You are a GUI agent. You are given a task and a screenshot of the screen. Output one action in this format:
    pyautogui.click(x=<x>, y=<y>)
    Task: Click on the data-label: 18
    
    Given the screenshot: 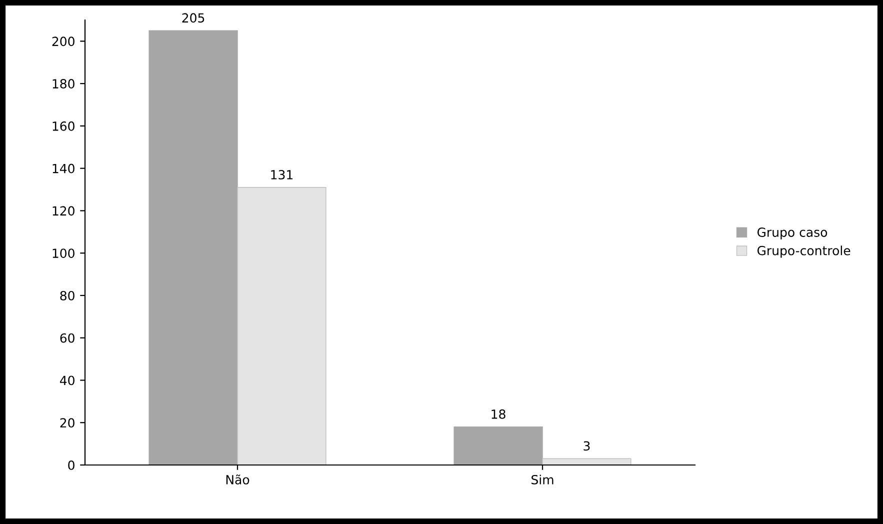 What is the action you would take?
    pyautogui.click(x=499, y=414)
    